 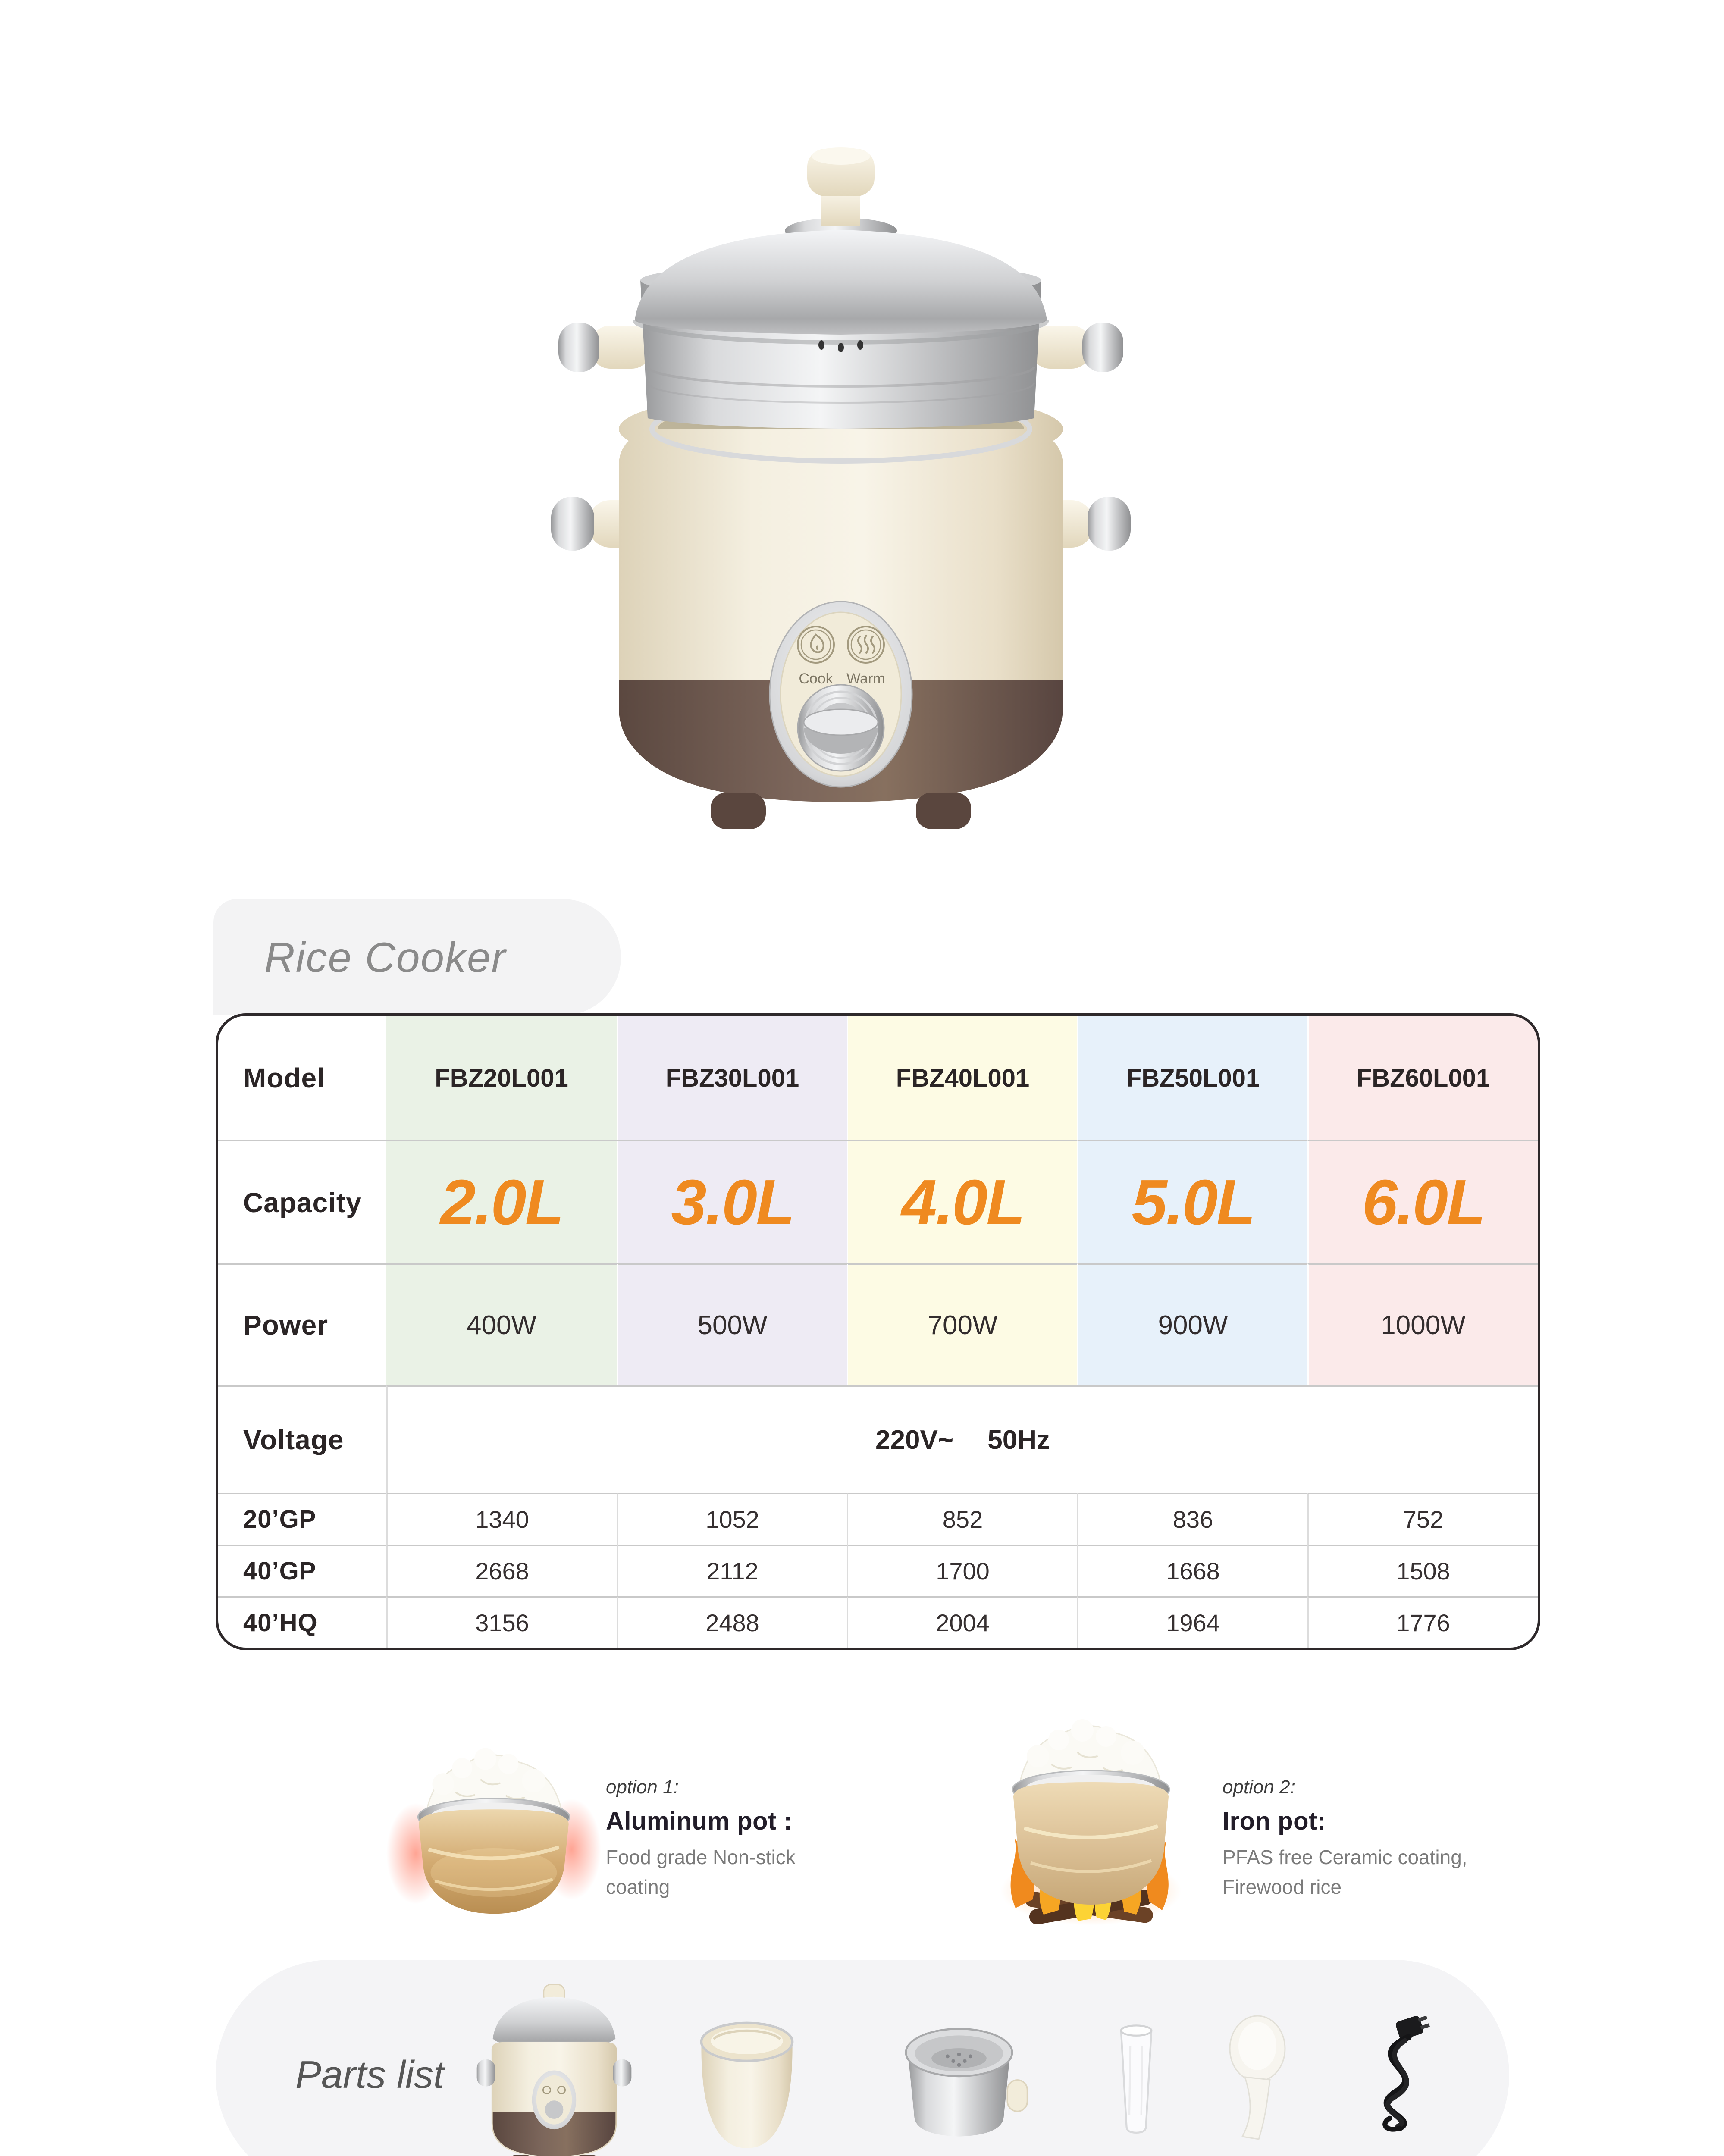 I want to click on 20gp-value: 836, so click(x=1192, y=1519).